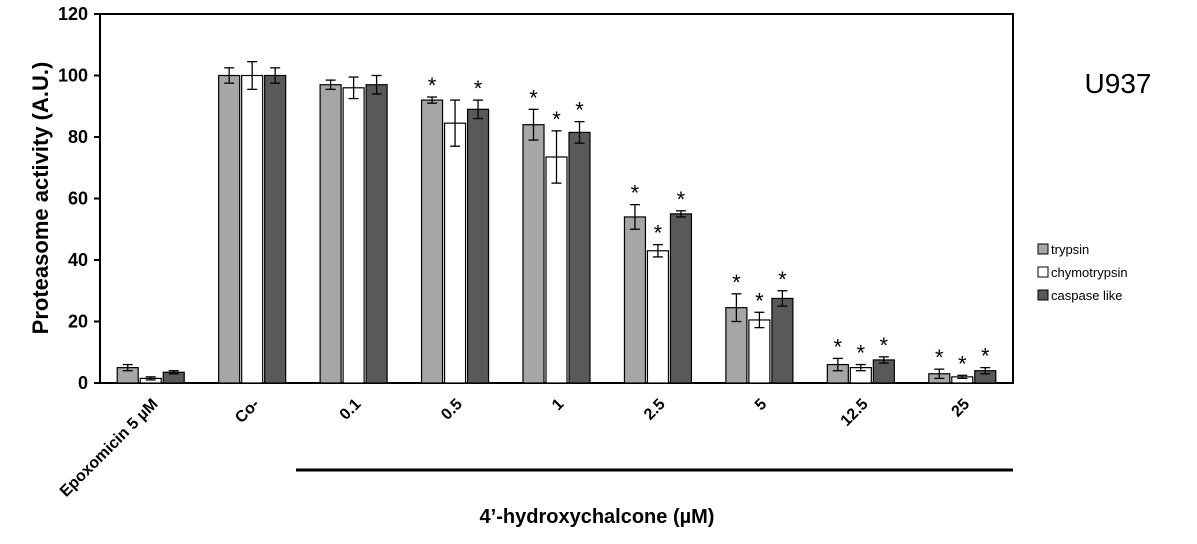 This screenshot has width=1197, height=544. Describe the element at coordinates (1070, 249) in the screenshot. I see `legend-label: trypsin` at that location.